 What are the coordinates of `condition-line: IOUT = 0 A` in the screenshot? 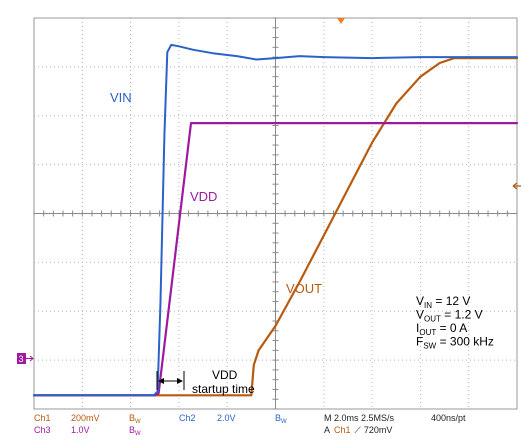 It's located at (441, 329).